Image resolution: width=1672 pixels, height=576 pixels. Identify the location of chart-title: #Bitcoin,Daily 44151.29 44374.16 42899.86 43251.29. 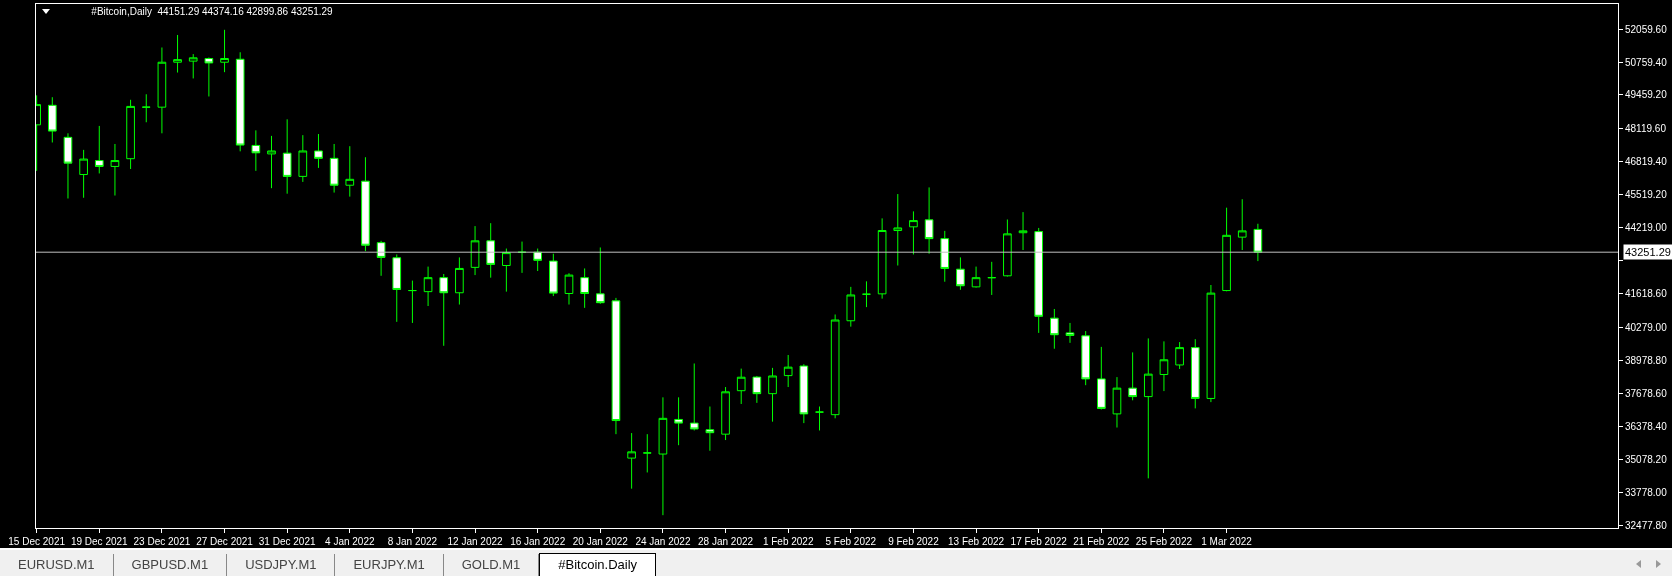
(212, 12).